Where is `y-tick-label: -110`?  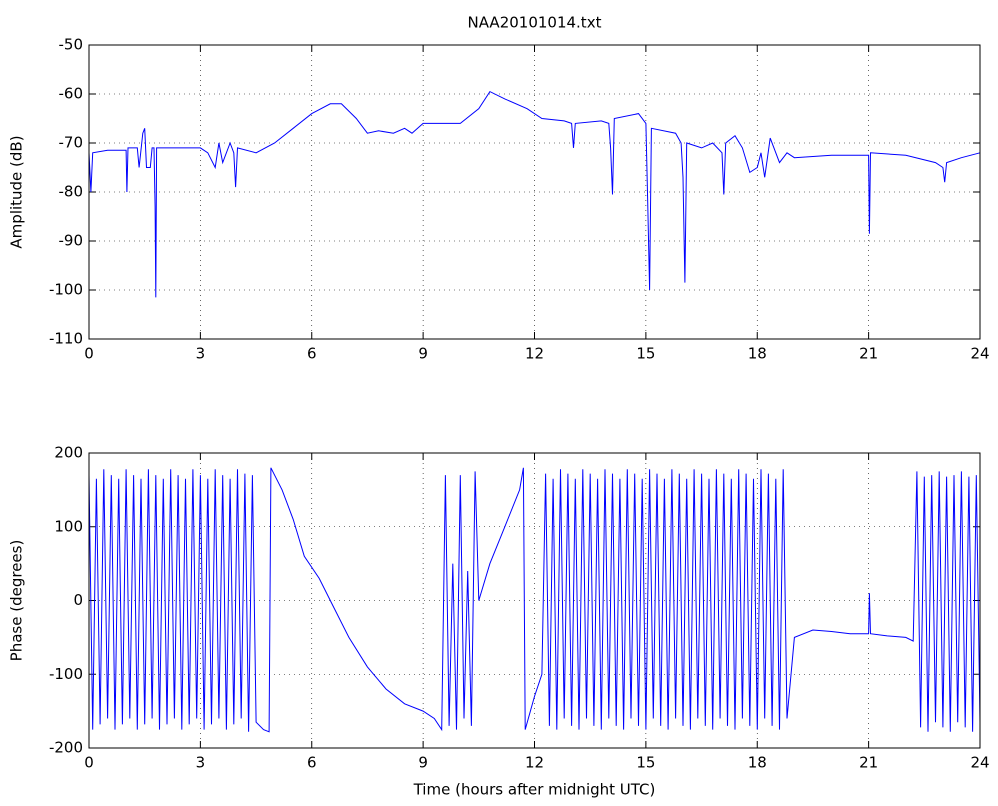
y-tick-label: -110 is located at coordinates (66, 339).